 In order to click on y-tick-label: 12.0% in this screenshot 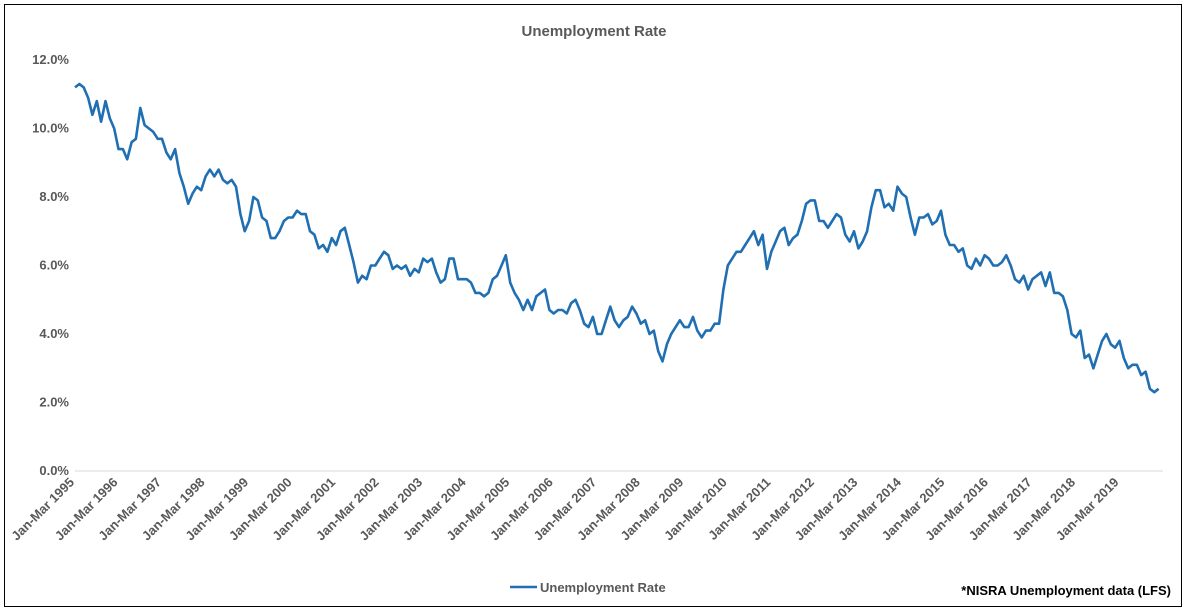, I will do `click(50, 59)`.